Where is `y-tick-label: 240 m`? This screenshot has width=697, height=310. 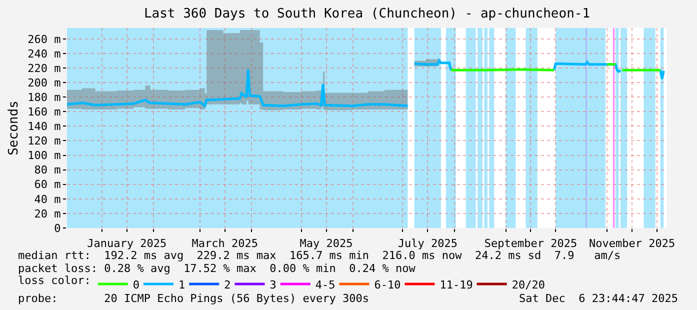 y-tick-label: 240 m is located at coordinates (45, 53).